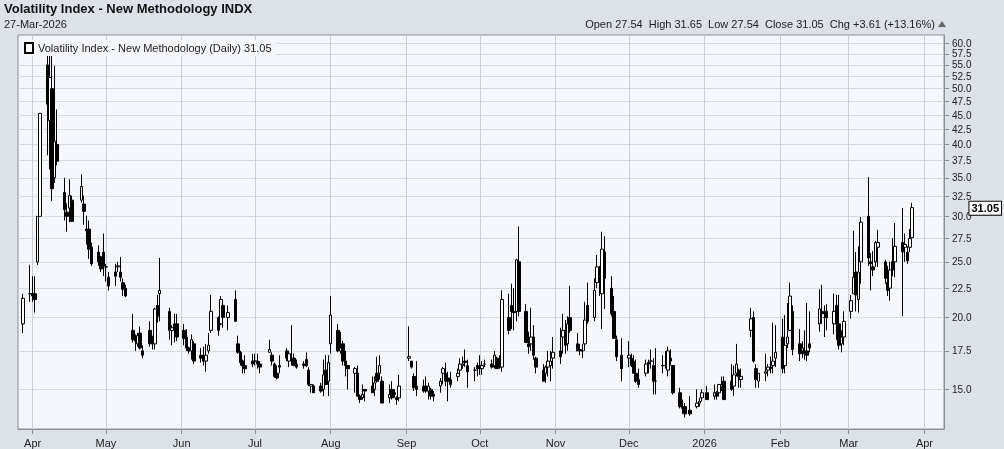 The image size is (1004, 449). I want to click on x-tick-label: May, so click(106, 442).